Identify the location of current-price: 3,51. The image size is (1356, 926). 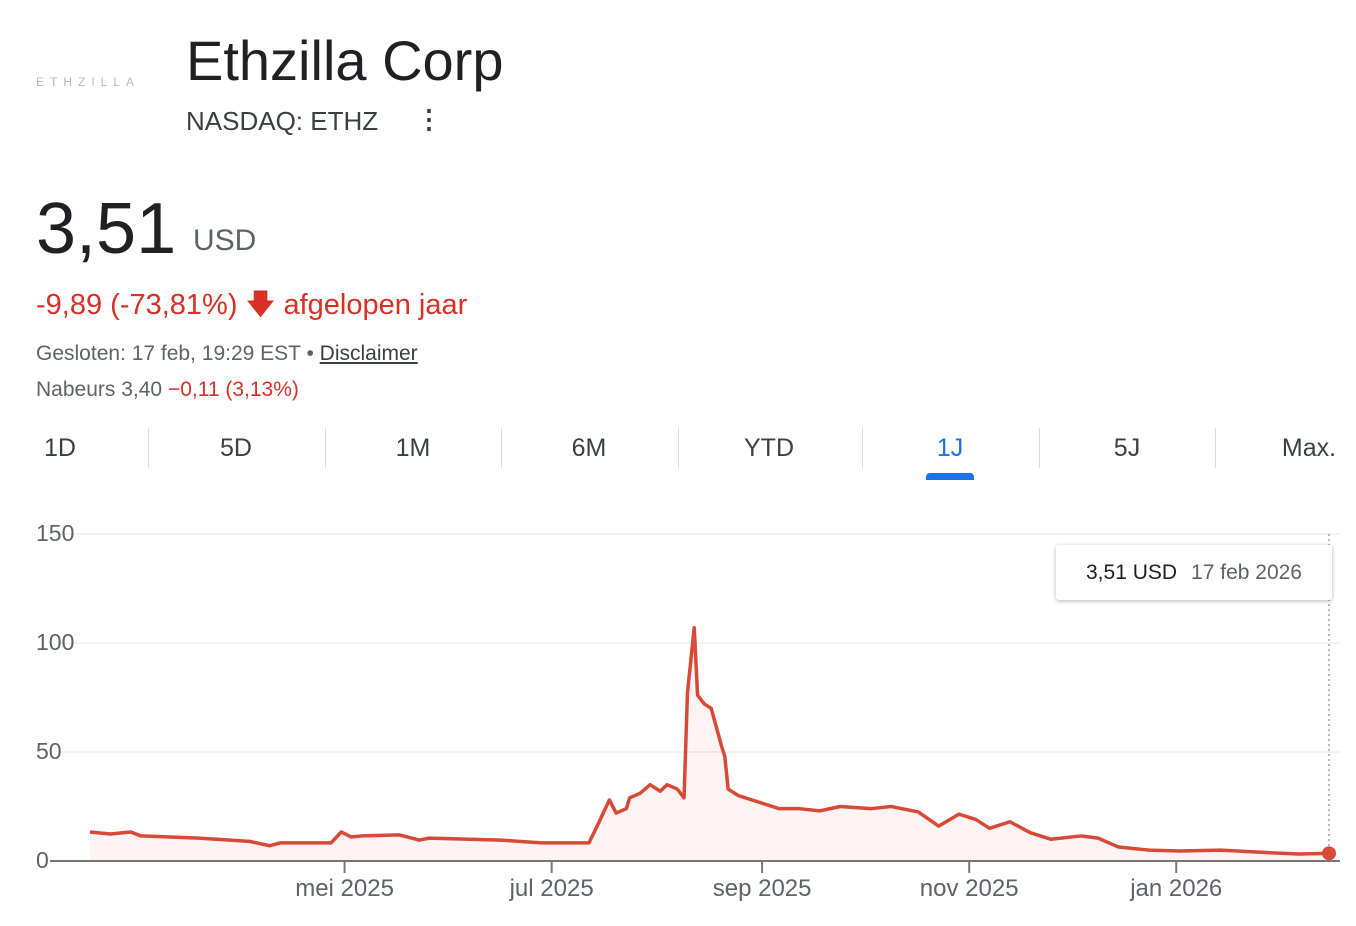
(106, 229).